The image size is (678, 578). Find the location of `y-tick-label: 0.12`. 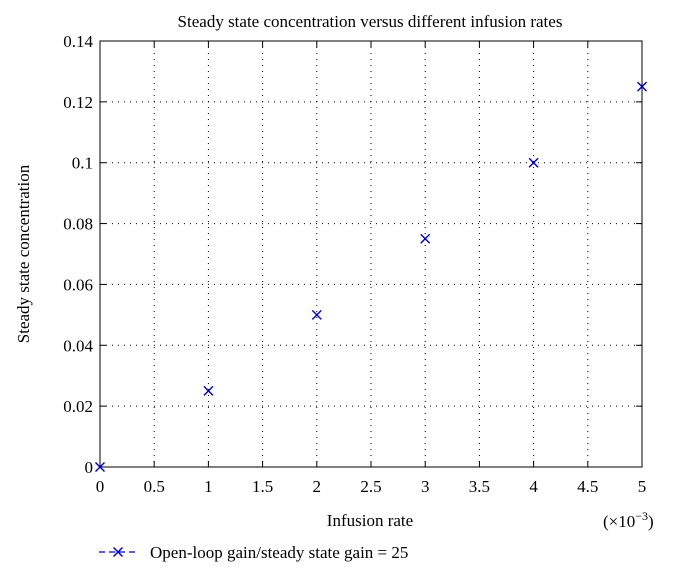

y-tick-label: 0.12 is located at coordinates (78, 102).